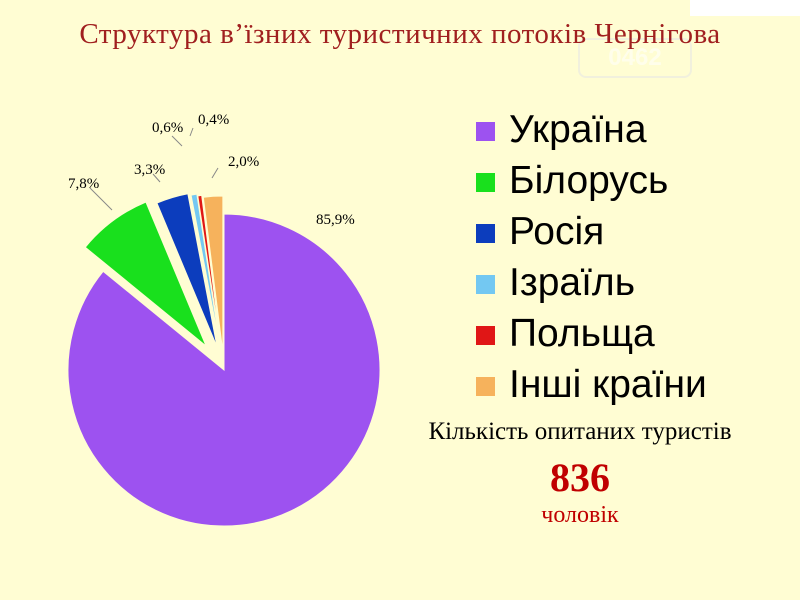 The width and height of the screenshot is (800, 600). I want to click on survey-count: 836, so click(580, 477).